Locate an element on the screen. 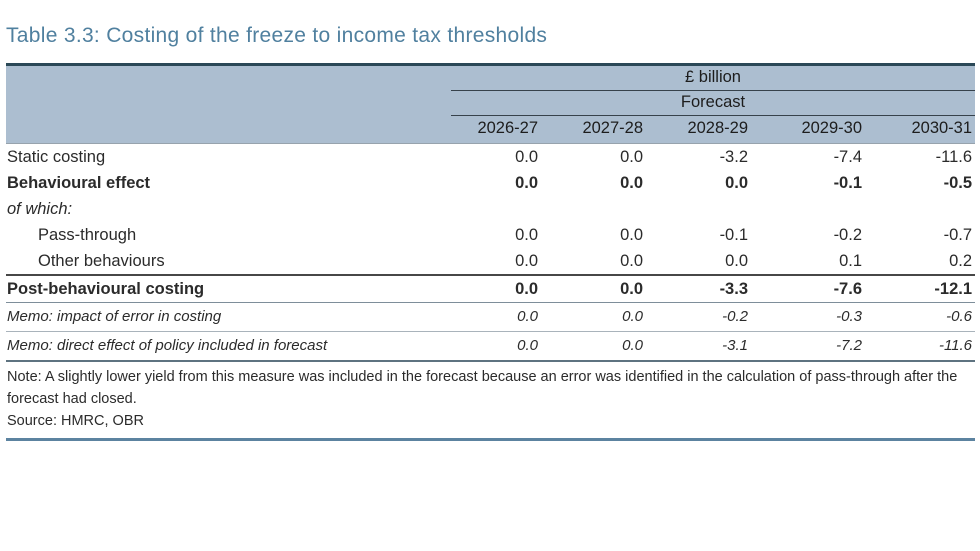 This screenshot has height=551, width=980. table-row: Pass-through 0.0 0.0 -0.1 -0.2 -0.7 is located at coordinates (490, 235).